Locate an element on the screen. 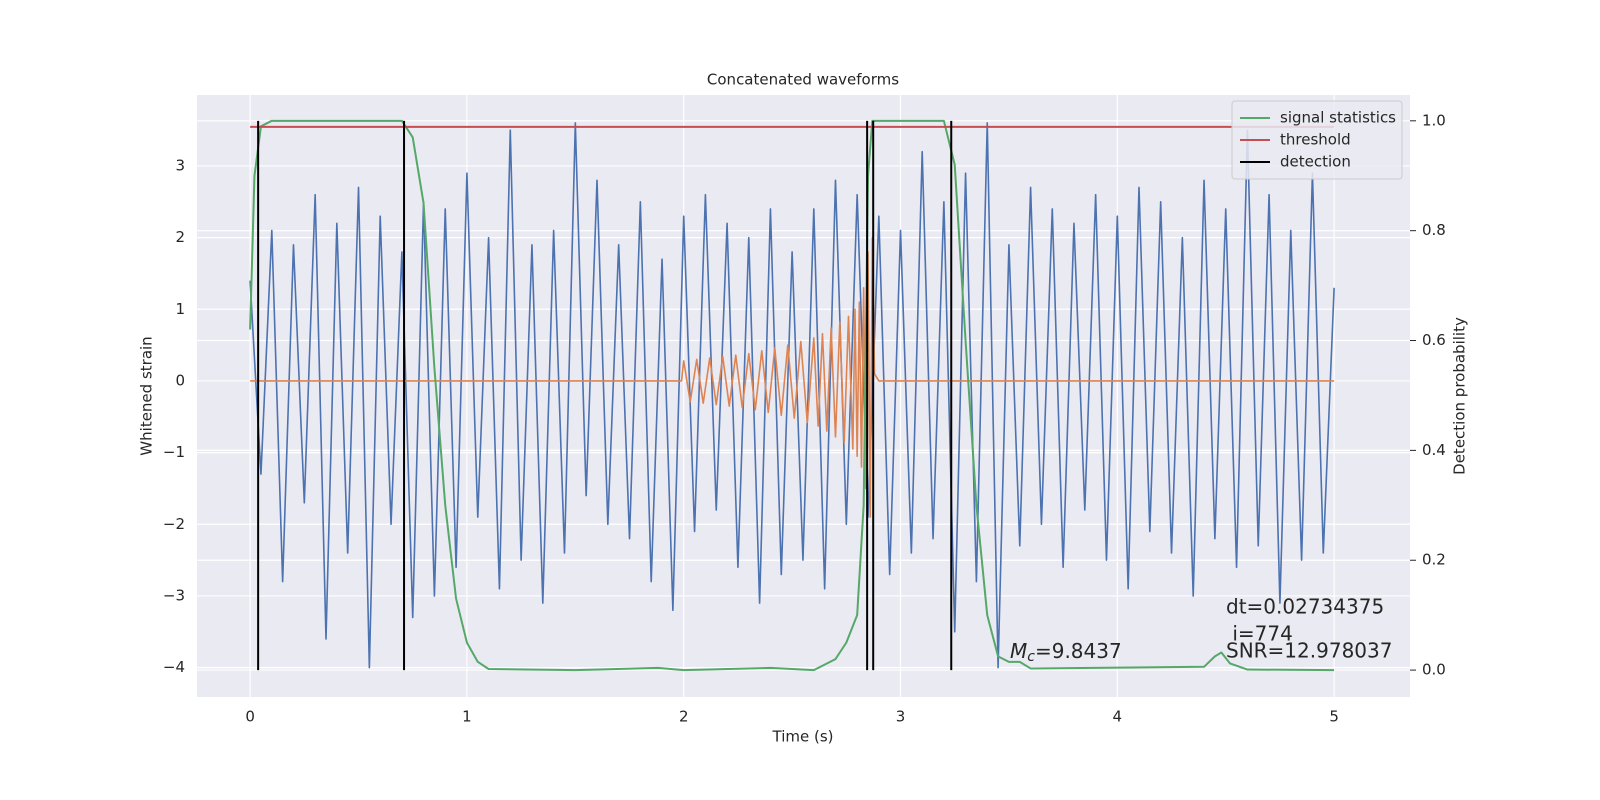 The image size is (1600, 800). annotation: i=774 is located at coordinates (1259, 634).